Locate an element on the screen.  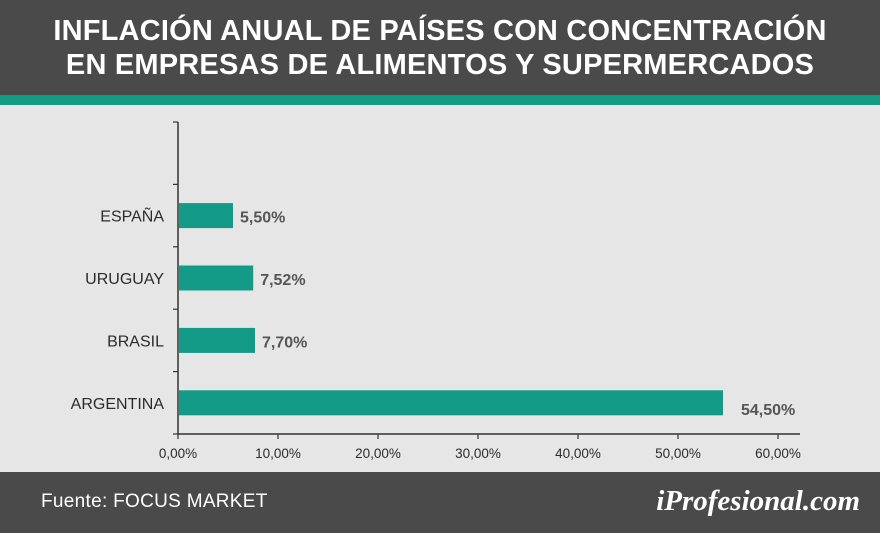
x-tick-label: 30,00% is located at coordinates (478, 453).